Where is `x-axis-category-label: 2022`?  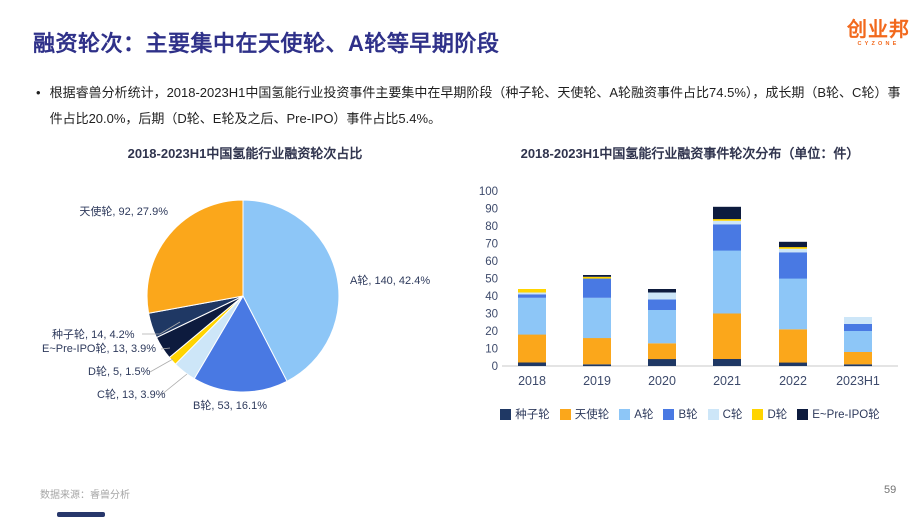 x-axis-category-label: 2022 is located at coordinates (793, 381).